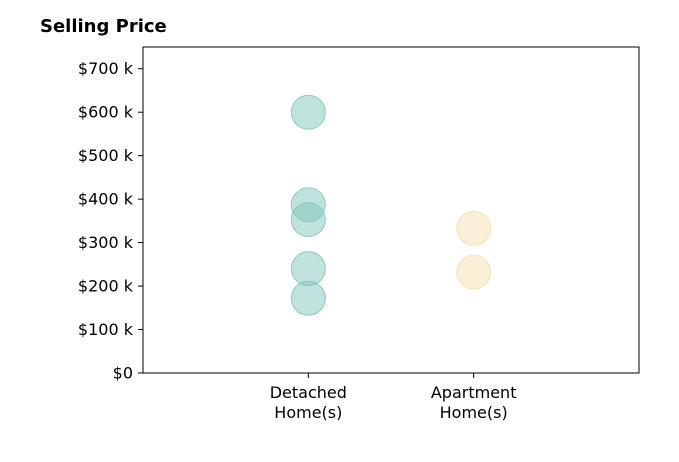  What do you see at coordinates (106, 286) in the screenshot?
I see `y-tick-label: $200 k` at bounding box center [106, 286].